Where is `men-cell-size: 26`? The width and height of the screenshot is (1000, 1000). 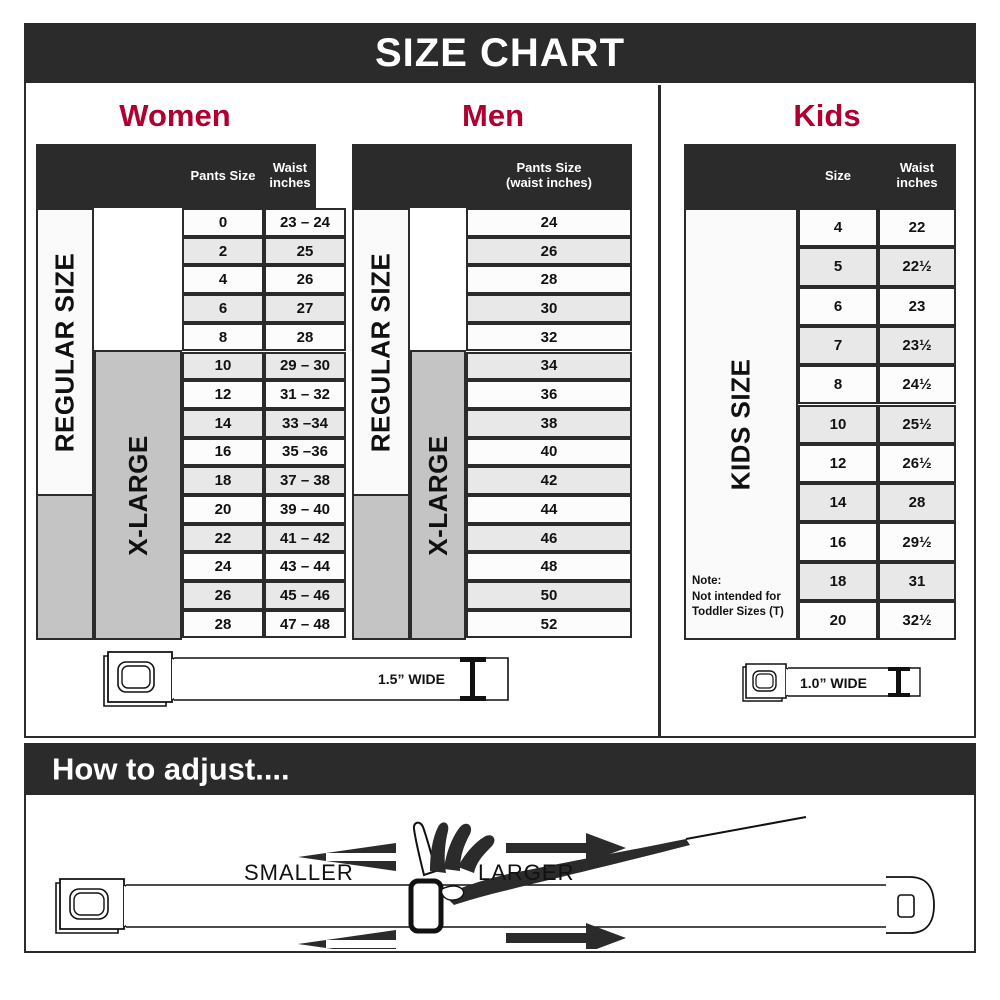 men-cell-size: 26 is located at coordinates (549, 251).